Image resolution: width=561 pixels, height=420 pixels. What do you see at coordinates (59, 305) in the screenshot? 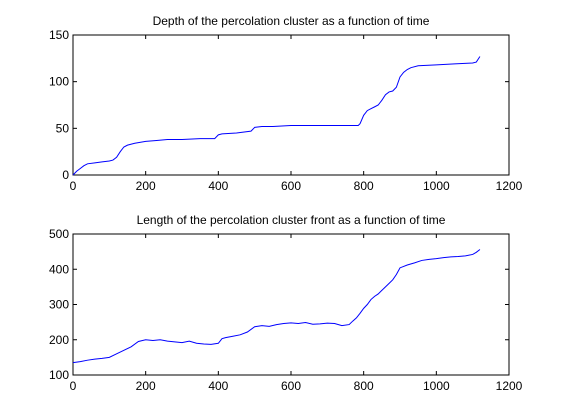
I see `y-tick-label: 300` at bounding box center [59, 305].